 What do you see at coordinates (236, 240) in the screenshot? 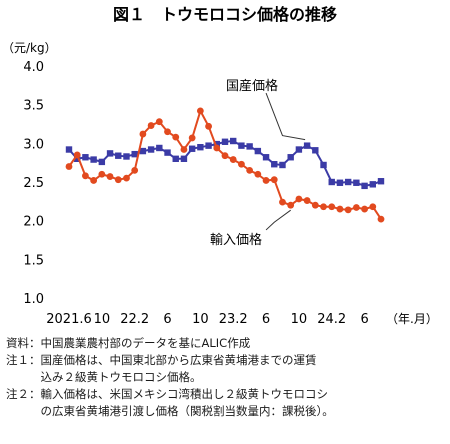
I see `import-series-label: 輸入価格` at bounding box center [236, 240].